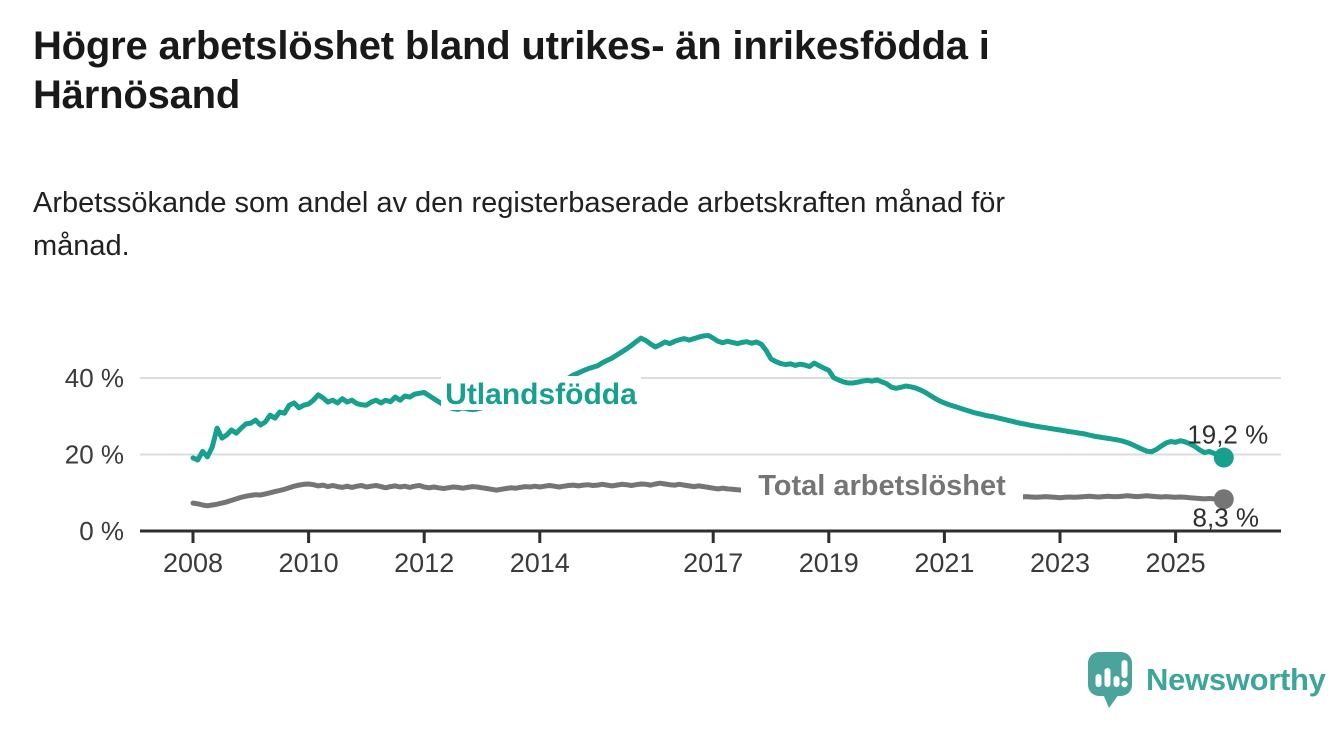 Image resolution: width=1340 pixels, height=734 pixels. What do you see at coordinates (193, 563) in the screenshot?
I see `x-axis-tick-label-2008: 2008` at bounding box center [193, 563].